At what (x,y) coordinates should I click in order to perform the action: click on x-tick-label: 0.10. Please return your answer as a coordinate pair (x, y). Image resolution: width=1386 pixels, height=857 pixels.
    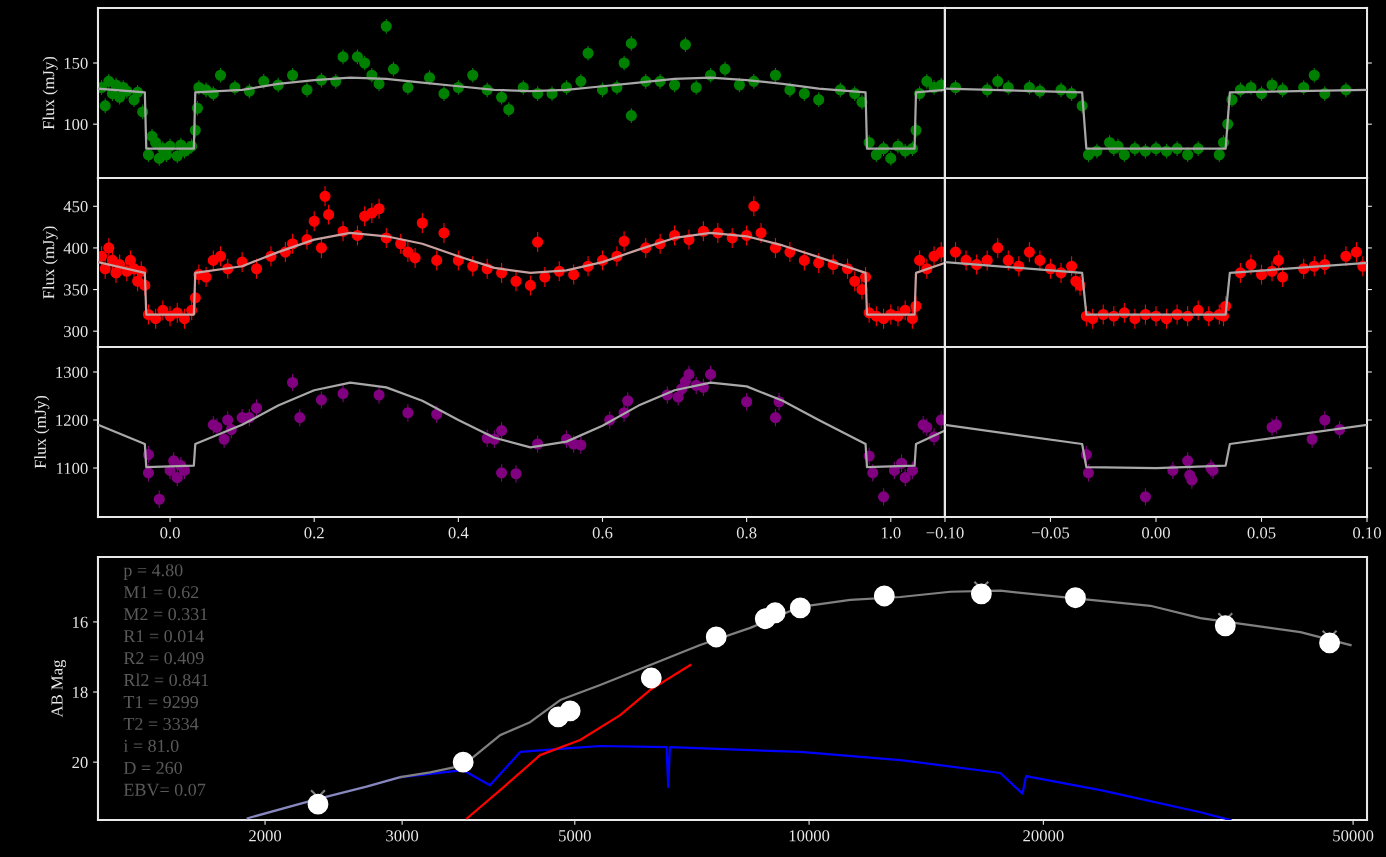
    Looking at the image, I should click on (1367, 533).